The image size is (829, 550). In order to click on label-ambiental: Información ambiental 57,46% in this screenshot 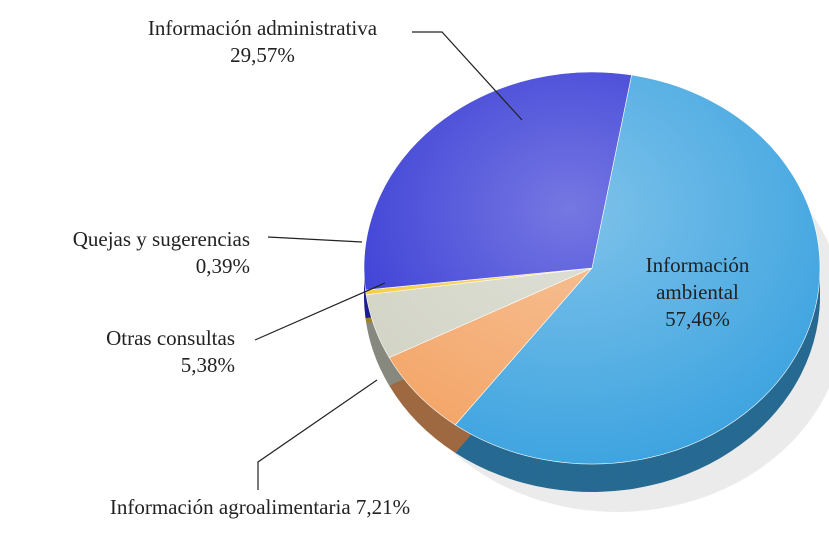, I will do `click(697, 292)`.